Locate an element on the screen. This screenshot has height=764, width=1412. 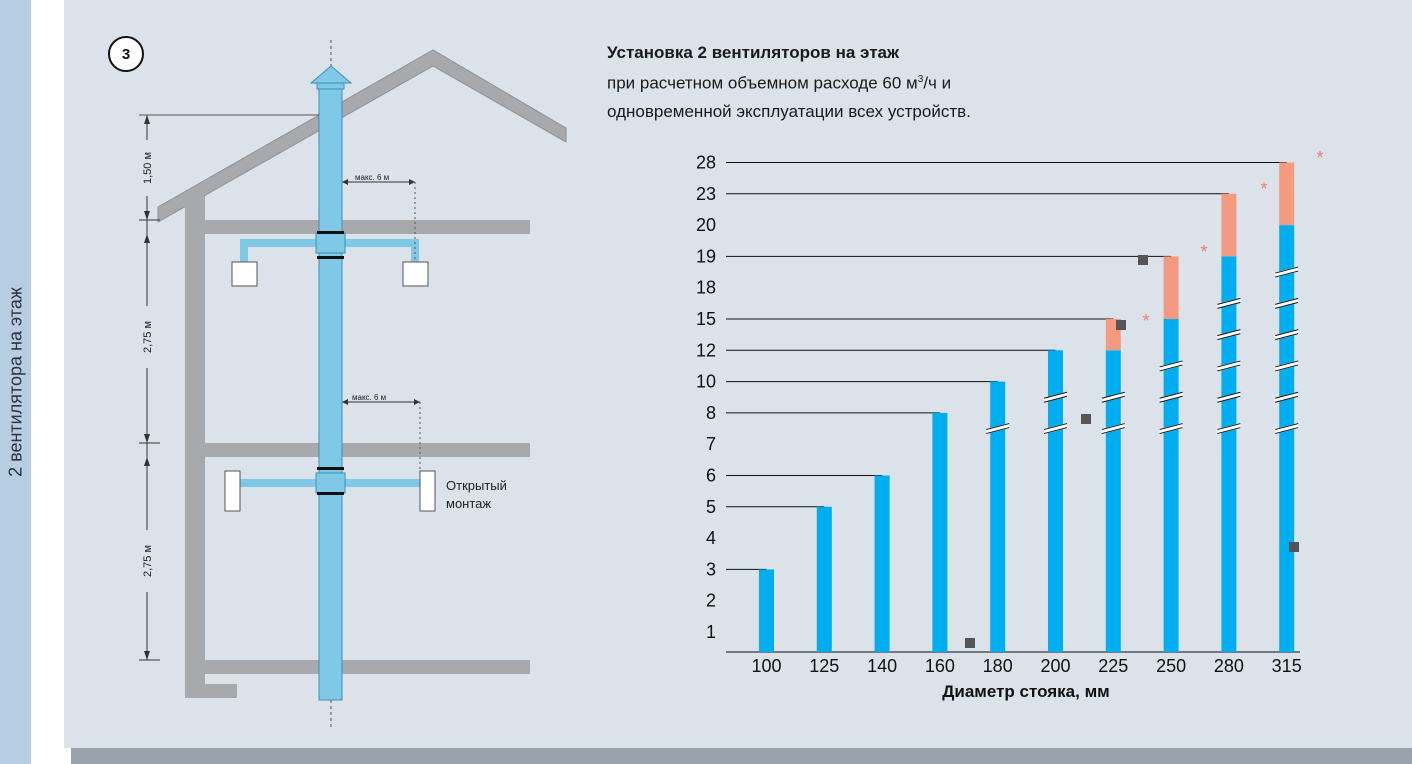
y-tick-label: 19 is located at coordinates (706, 256).